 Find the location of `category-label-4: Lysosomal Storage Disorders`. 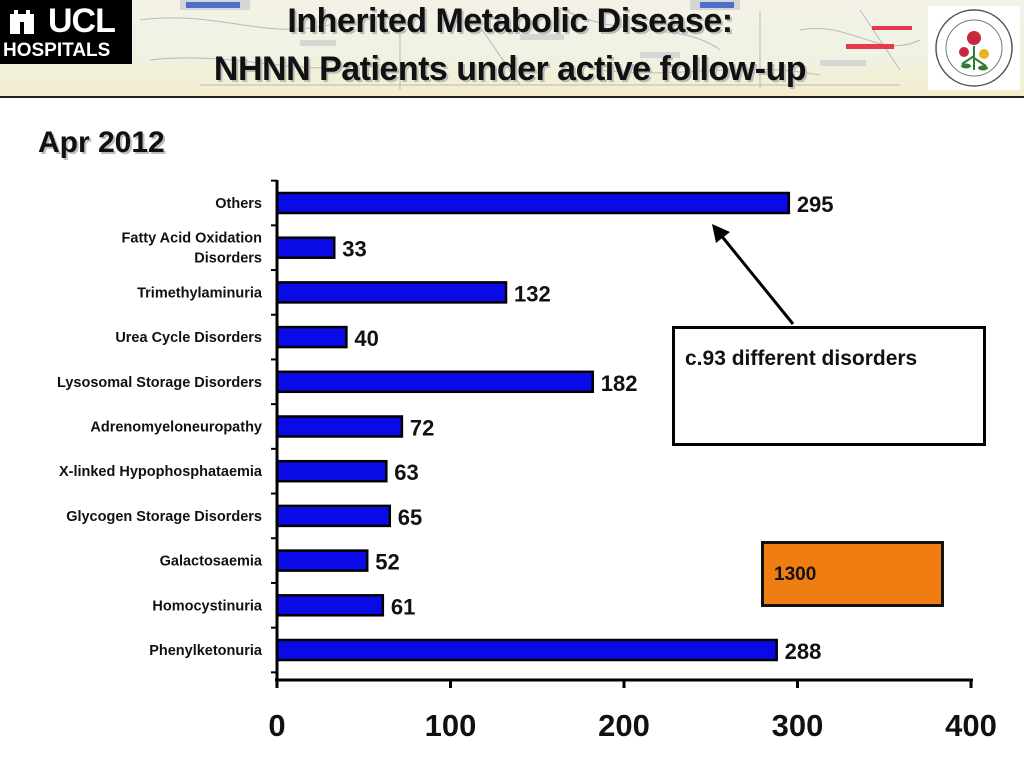

category-label-4: Lysosomal Storage Disorders is located at coordinates (159, 383).